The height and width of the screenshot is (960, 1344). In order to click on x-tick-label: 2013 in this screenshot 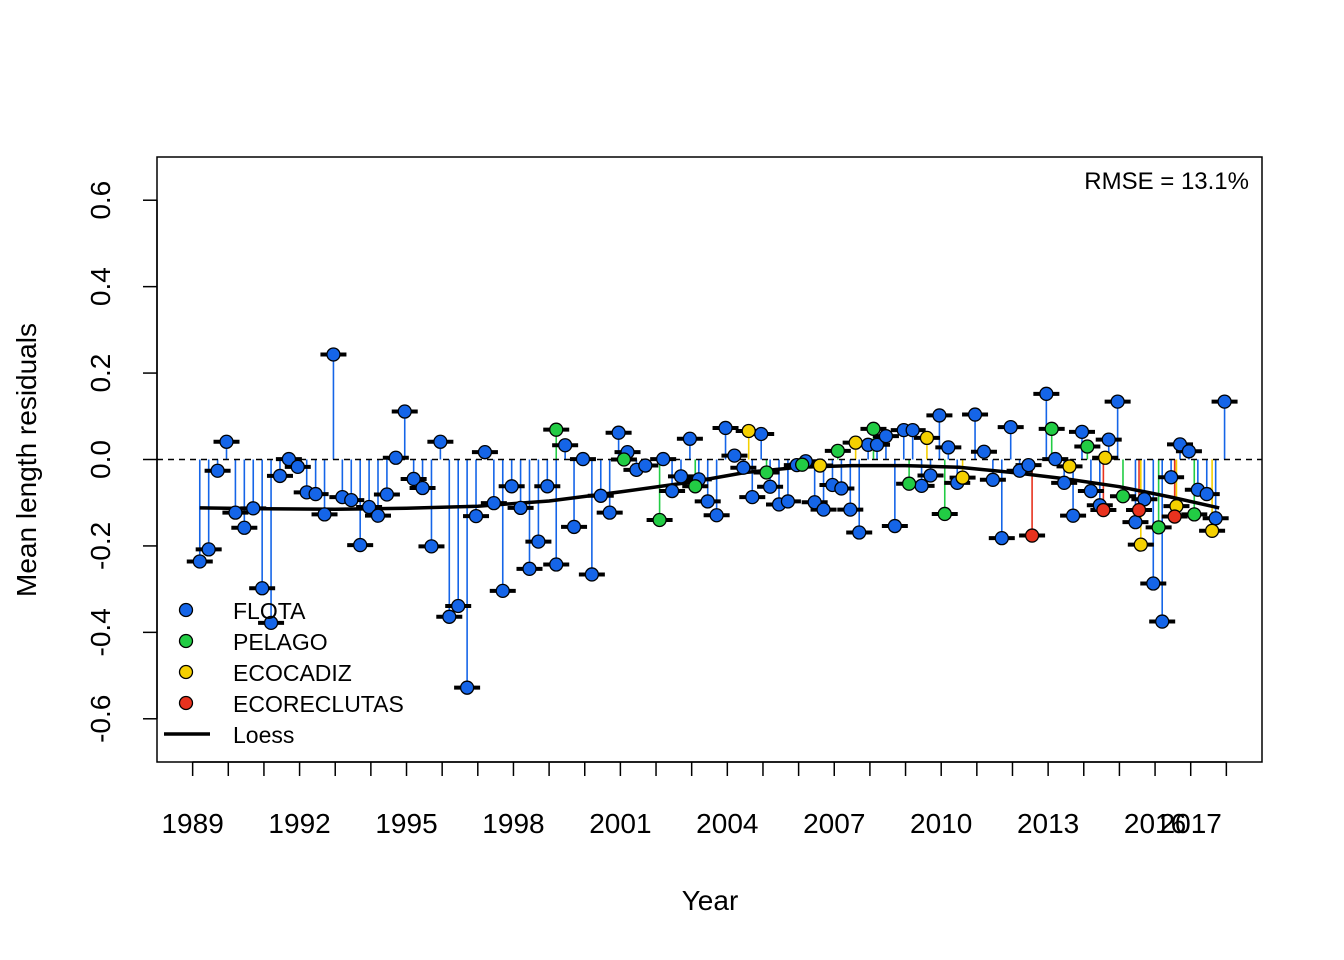, I will do `click(1048, 823)`.